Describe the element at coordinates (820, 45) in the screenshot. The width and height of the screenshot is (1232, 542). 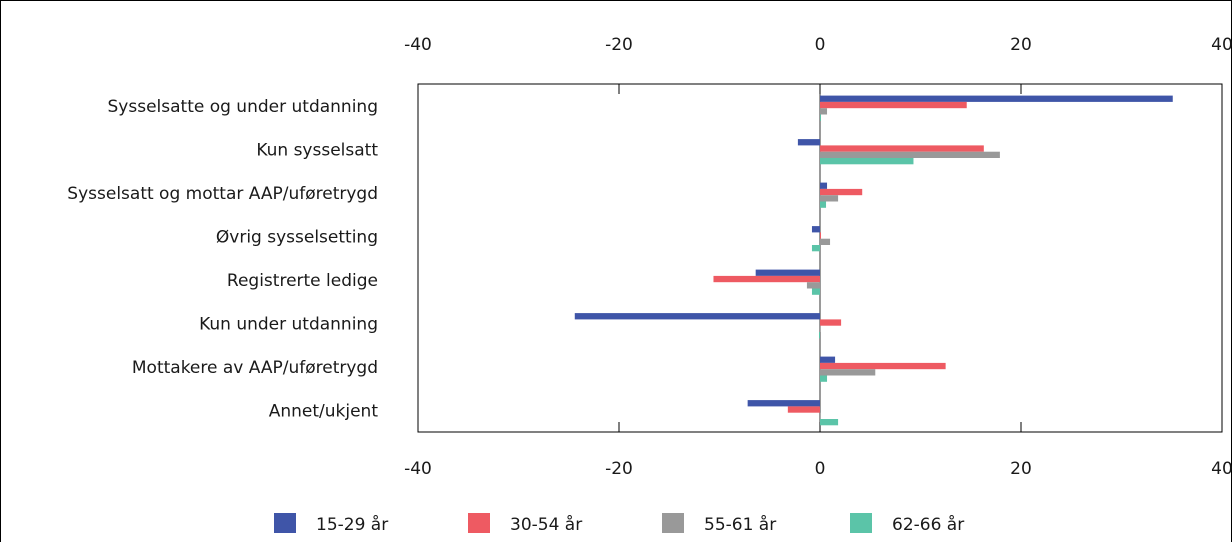
I see `x-tick-label-top: 0` at that location.